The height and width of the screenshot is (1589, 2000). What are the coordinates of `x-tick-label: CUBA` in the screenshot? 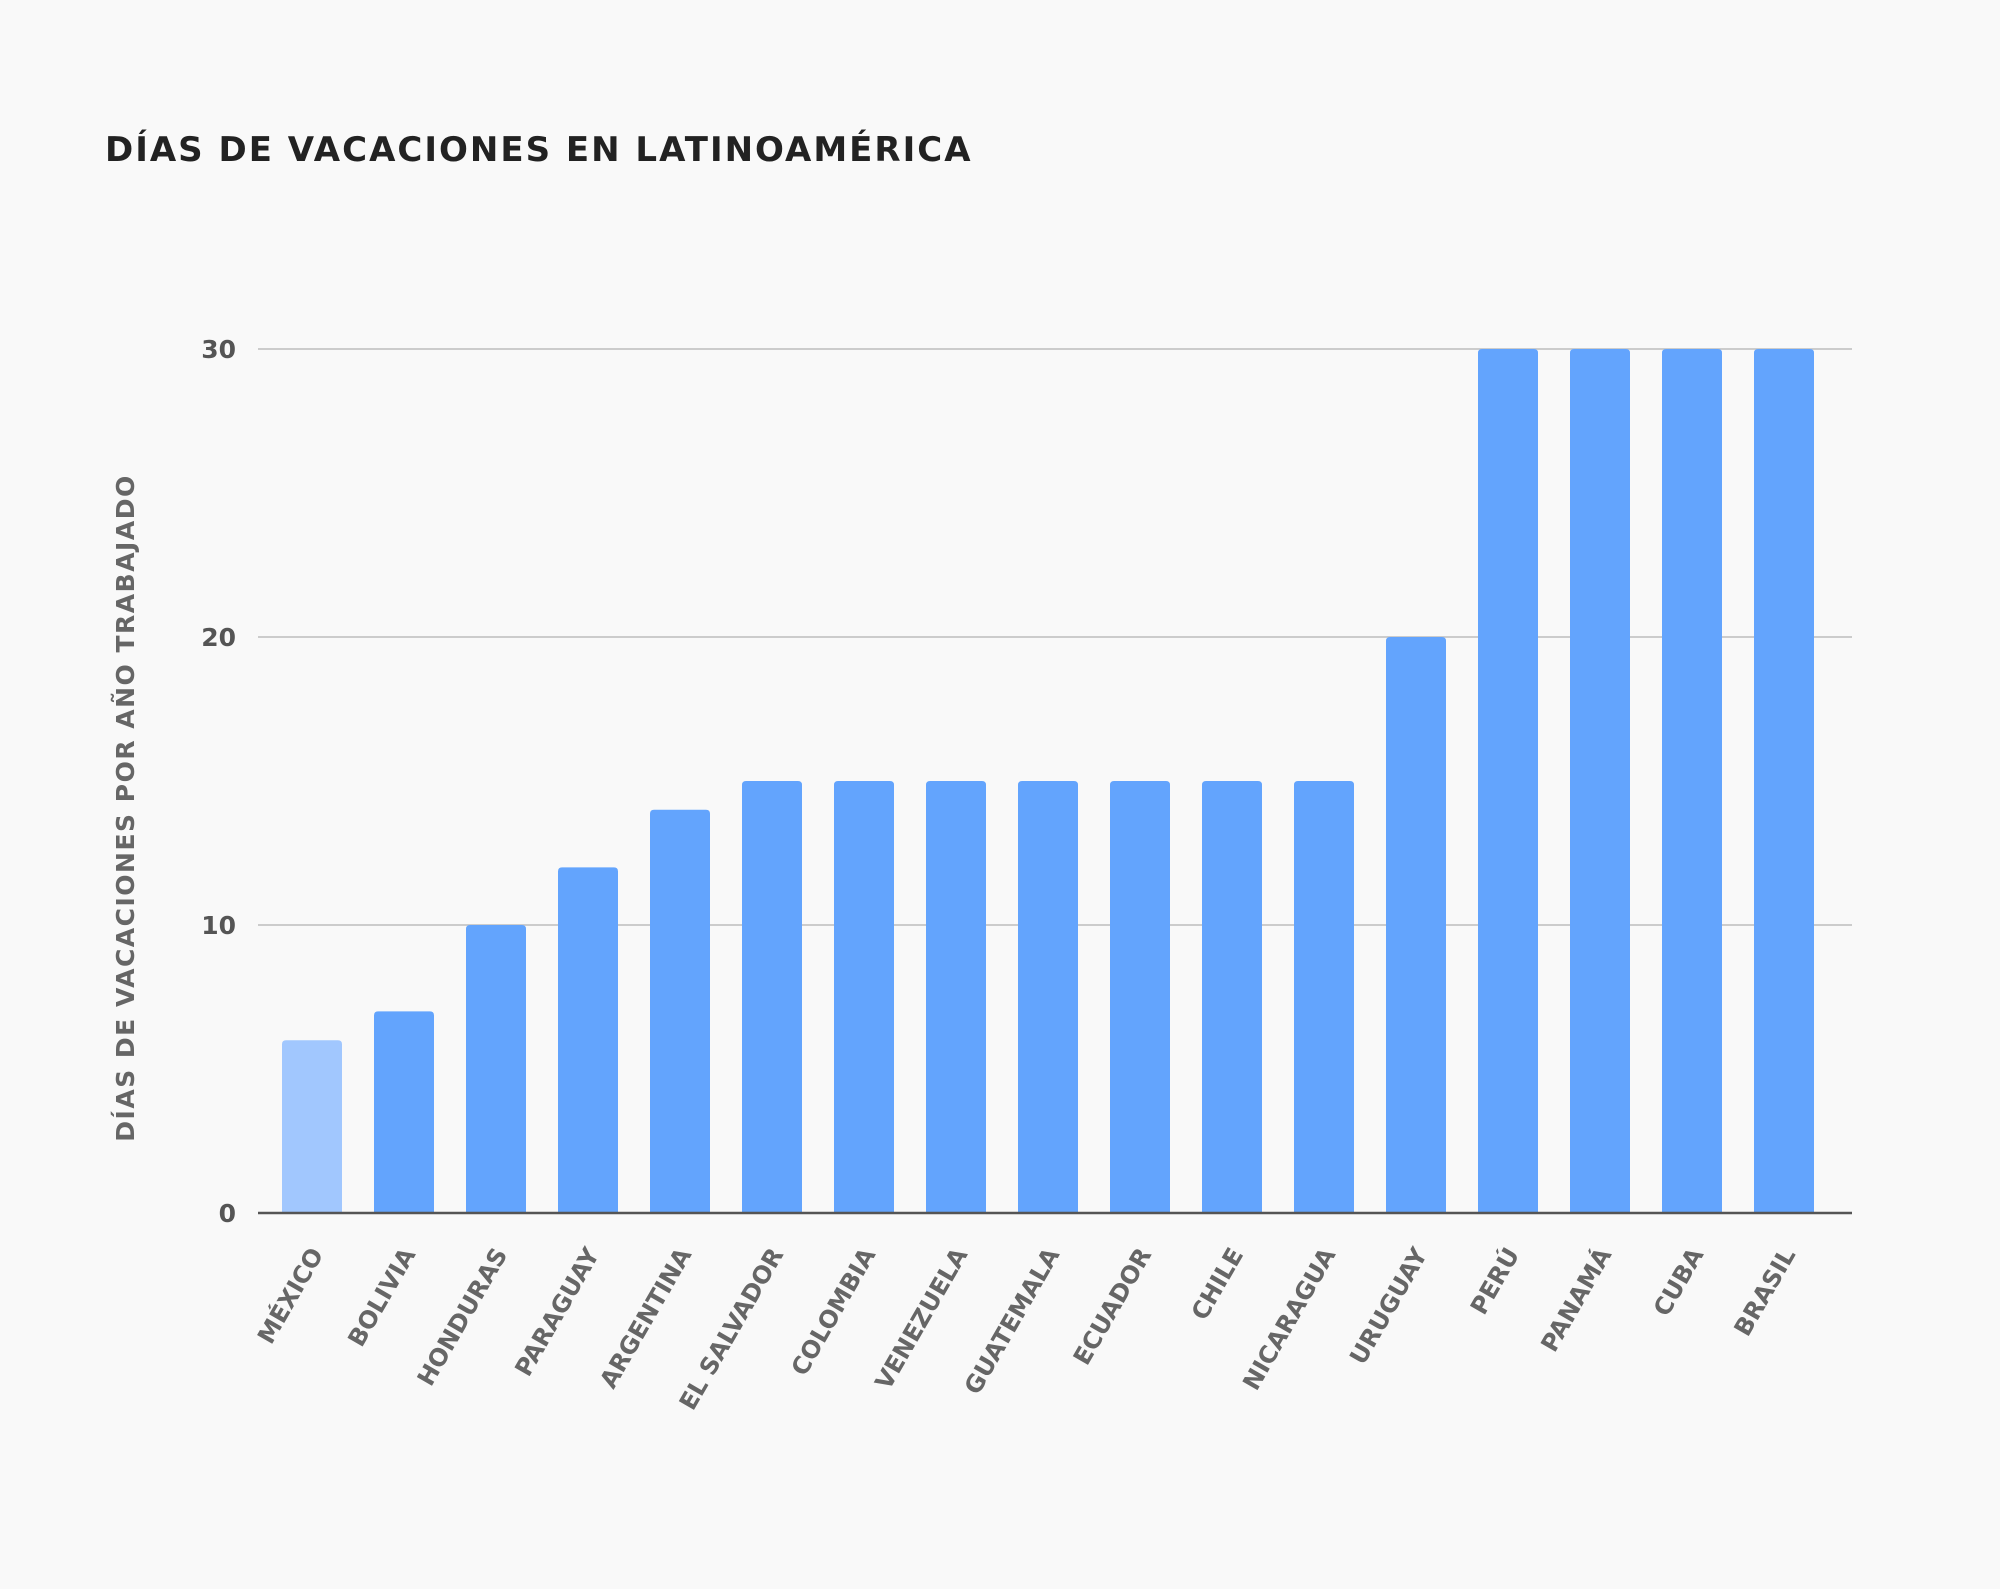 It's located at (1678, 1282).